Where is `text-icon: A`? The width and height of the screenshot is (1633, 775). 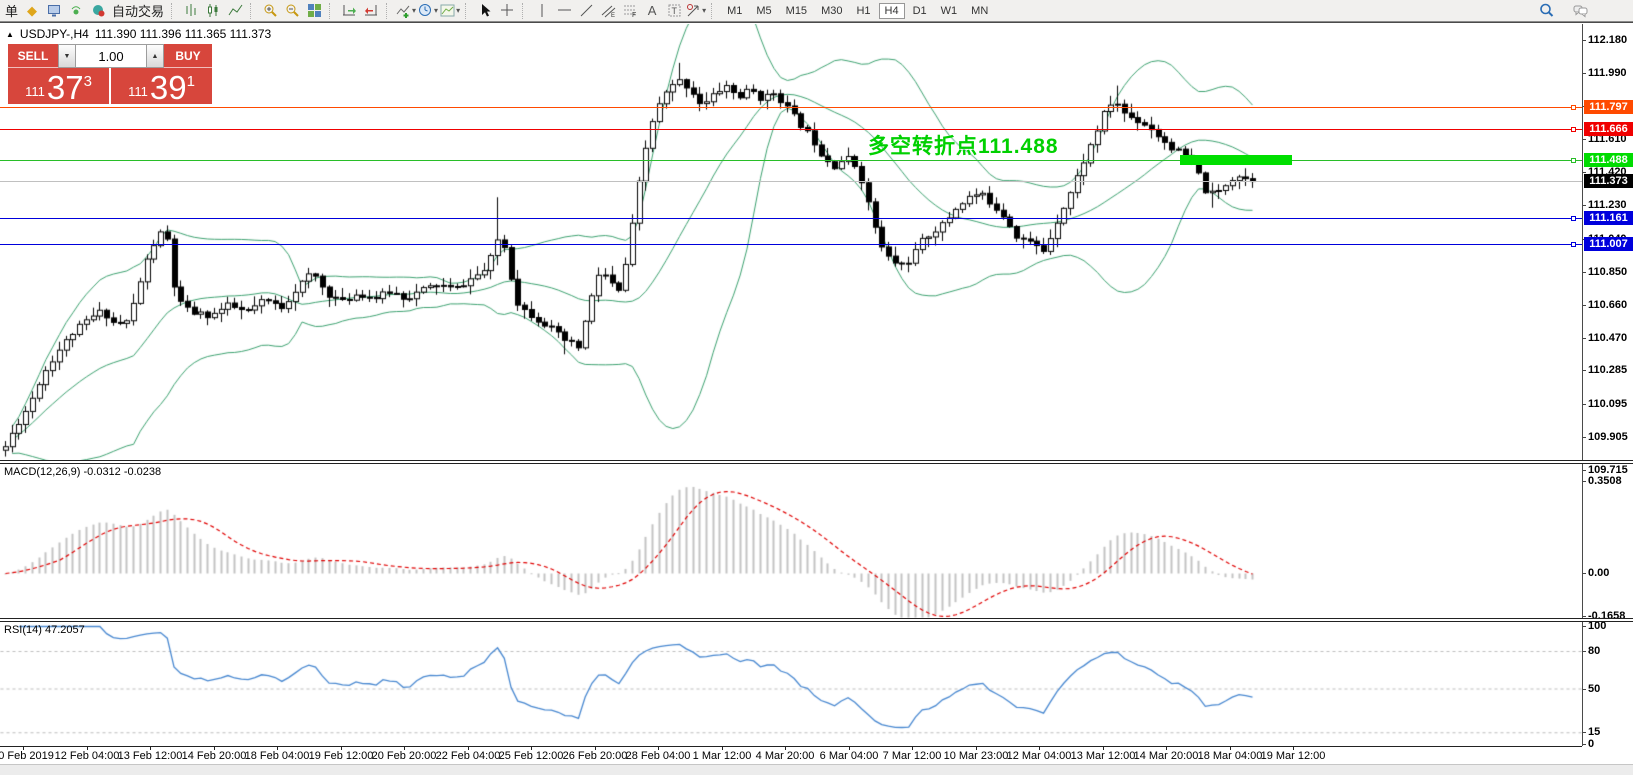 text-icon: A is located at coordinates (652, 10).